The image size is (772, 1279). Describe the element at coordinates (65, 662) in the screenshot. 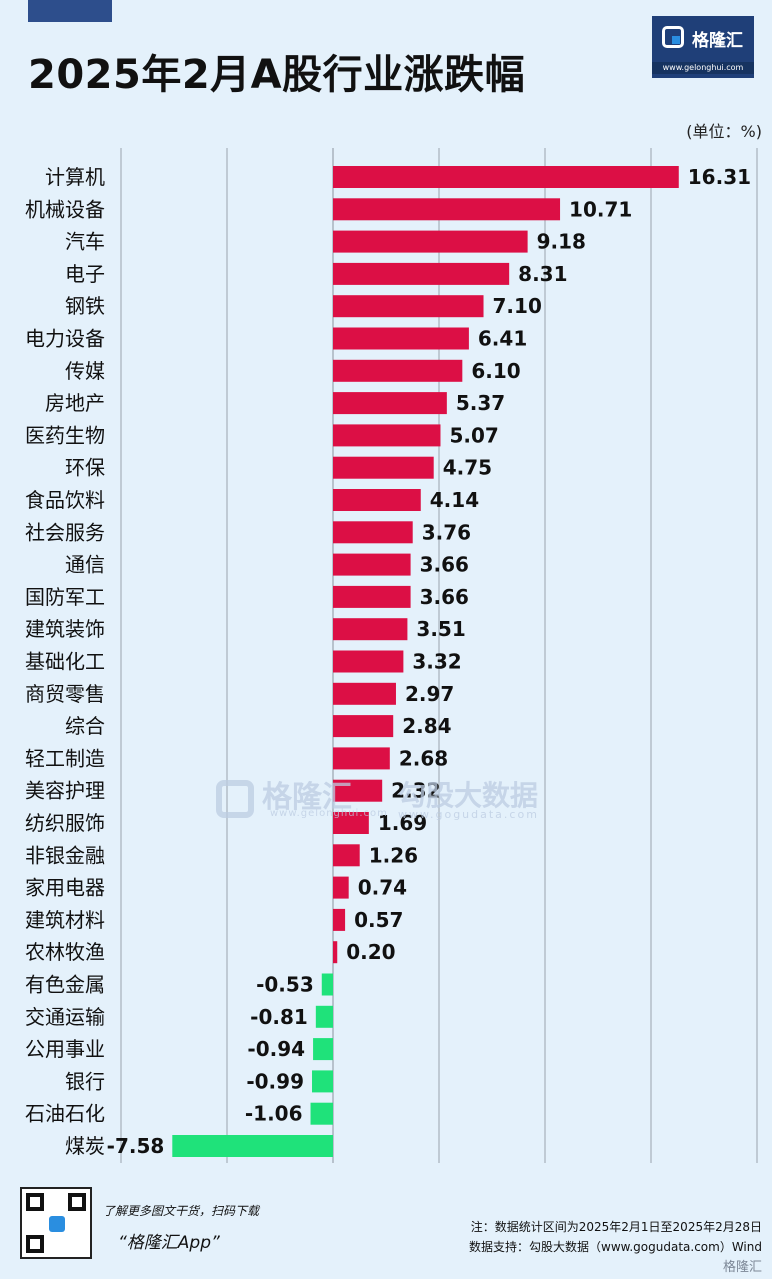

I see `category-label: 基础化工` at that location.